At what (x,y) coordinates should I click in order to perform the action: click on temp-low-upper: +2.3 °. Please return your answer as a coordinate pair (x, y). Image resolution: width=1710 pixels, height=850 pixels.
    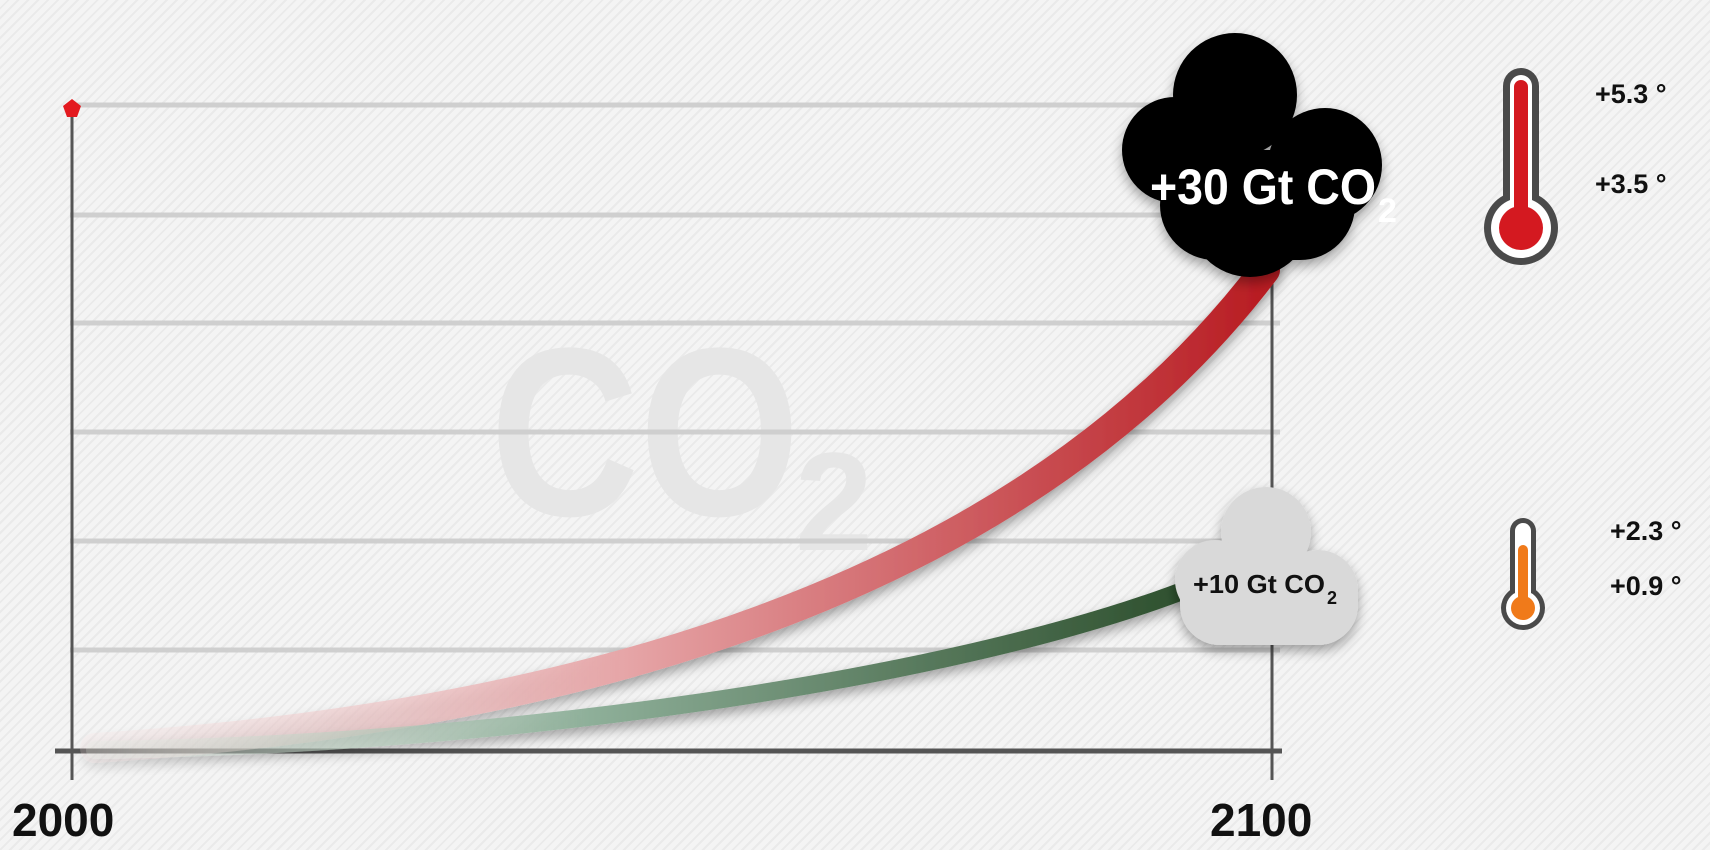
    Looking at the image, I should click on (1646, 531).